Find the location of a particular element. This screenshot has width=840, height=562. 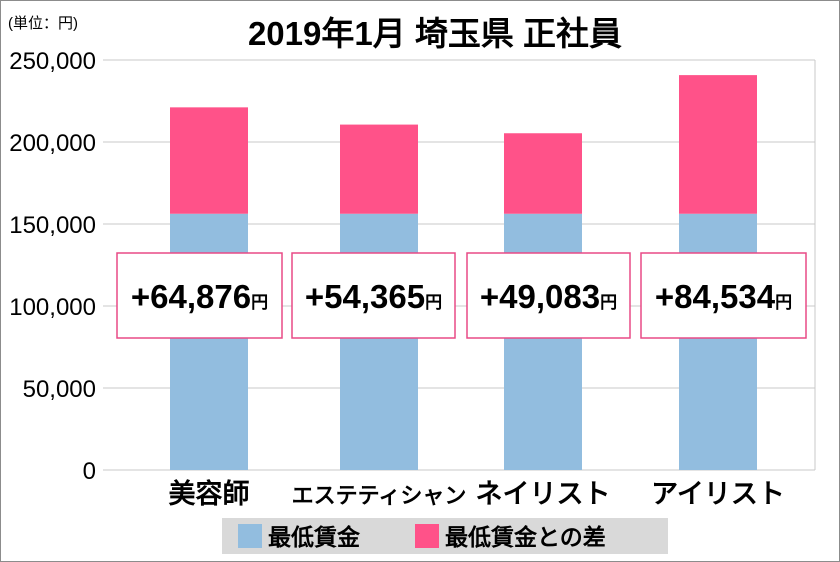

category-label: ネイリスト is located at coordinates (543, 494).